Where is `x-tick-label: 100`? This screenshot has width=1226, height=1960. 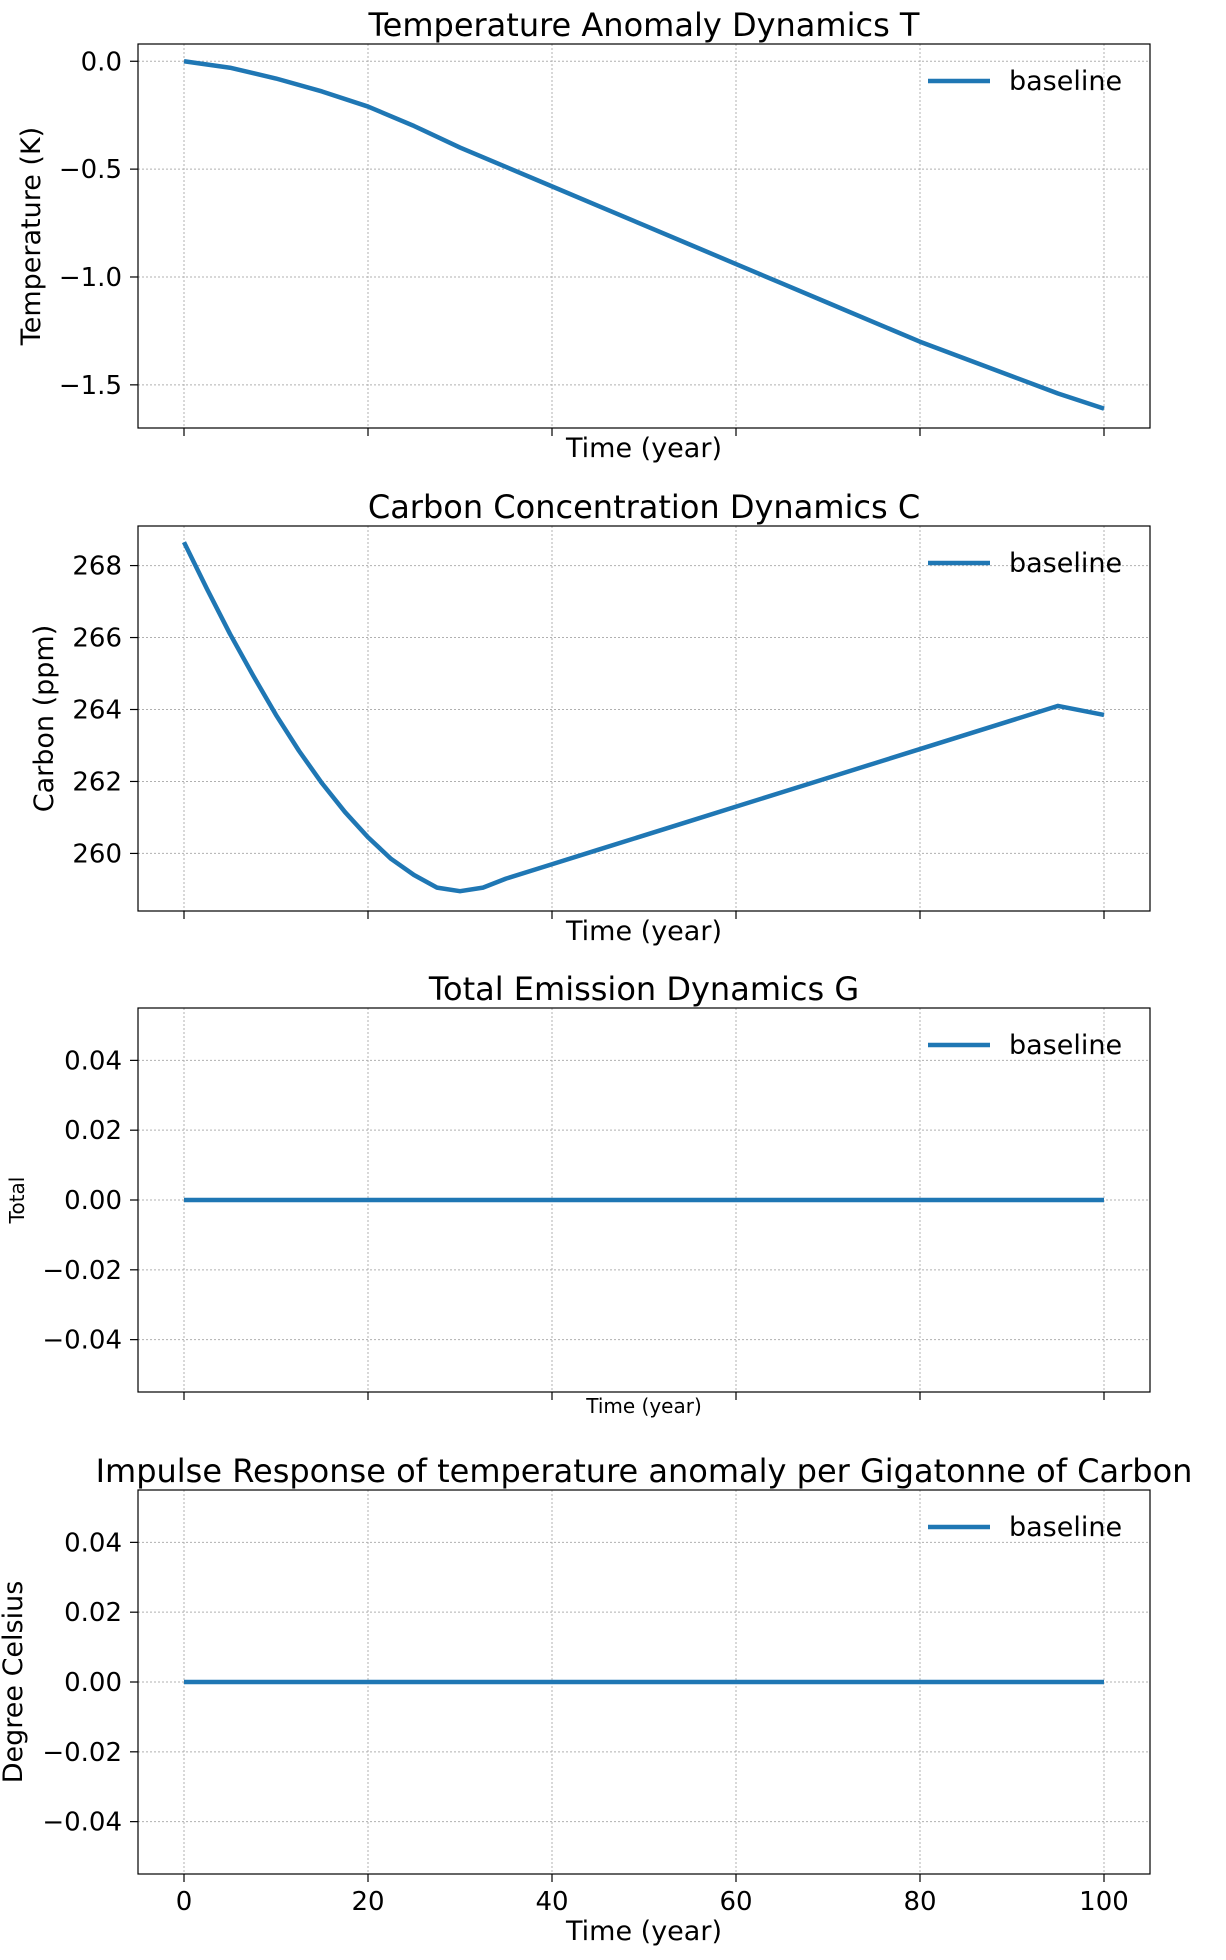
x-tick-label: 100 is located at coordinates (1104, 1902).